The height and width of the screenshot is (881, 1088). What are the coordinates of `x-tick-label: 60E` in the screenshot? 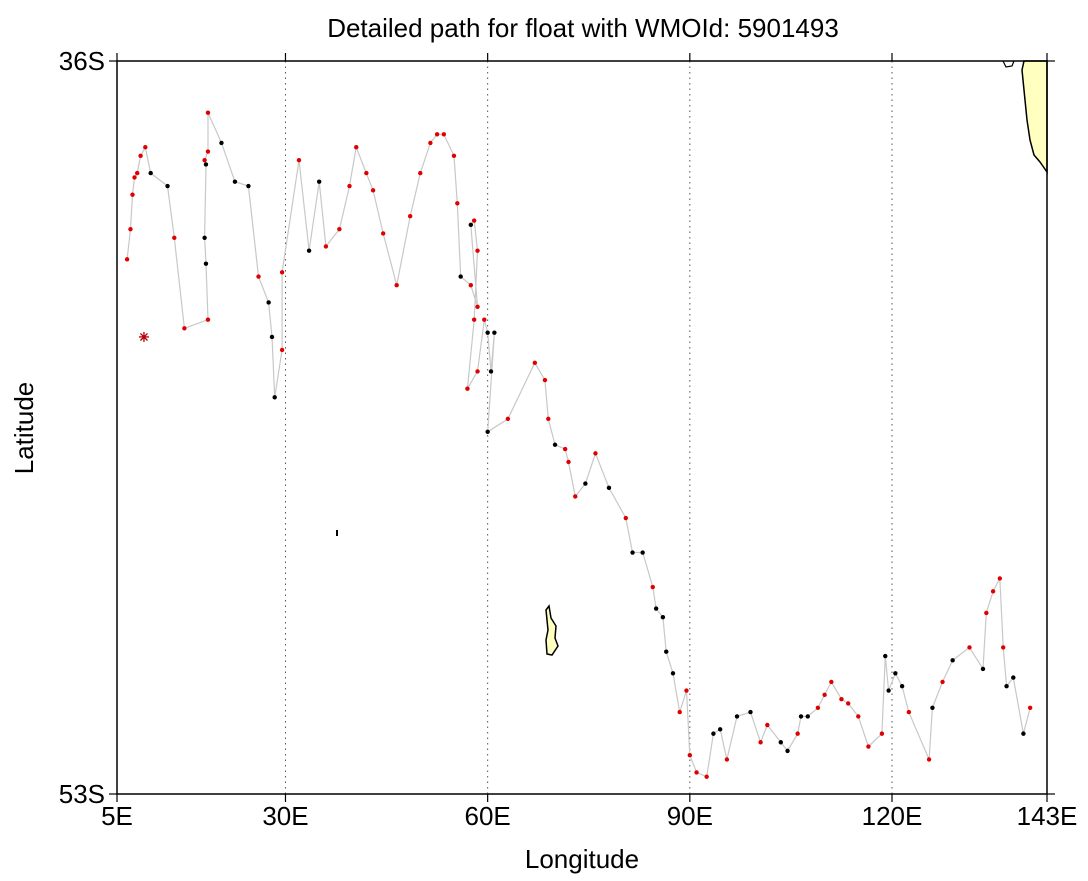 It's located at (488, 816).